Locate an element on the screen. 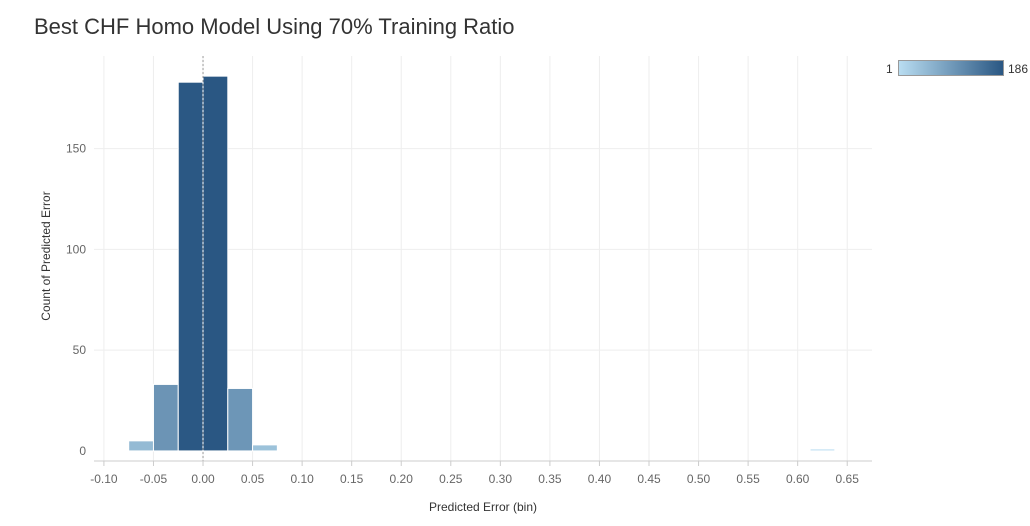 This screenshot has height=526, width=1030. y-axis-title: Count of Predicted Error is located at coordinates (46, 255).